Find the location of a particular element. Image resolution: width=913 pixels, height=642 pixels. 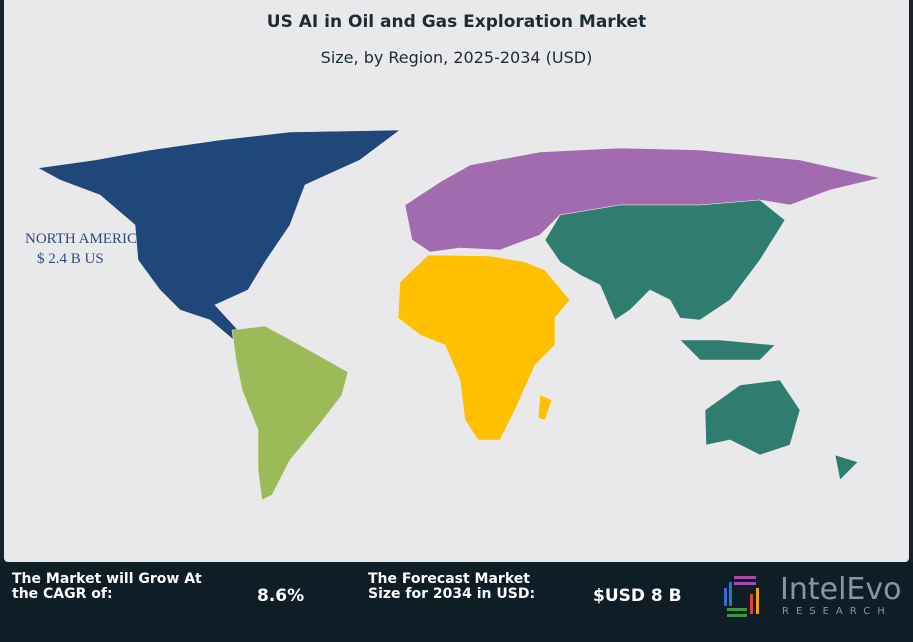

logo-subtitle: RESEARCH is located at coordinates (837, 611).